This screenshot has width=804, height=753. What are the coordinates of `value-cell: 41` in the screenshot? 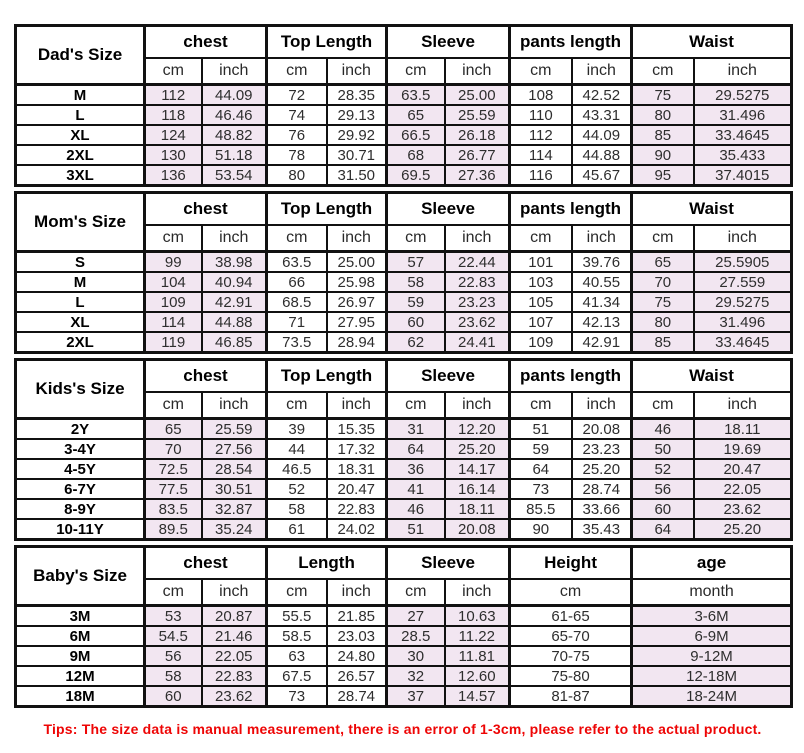 It's located at (415, 489).